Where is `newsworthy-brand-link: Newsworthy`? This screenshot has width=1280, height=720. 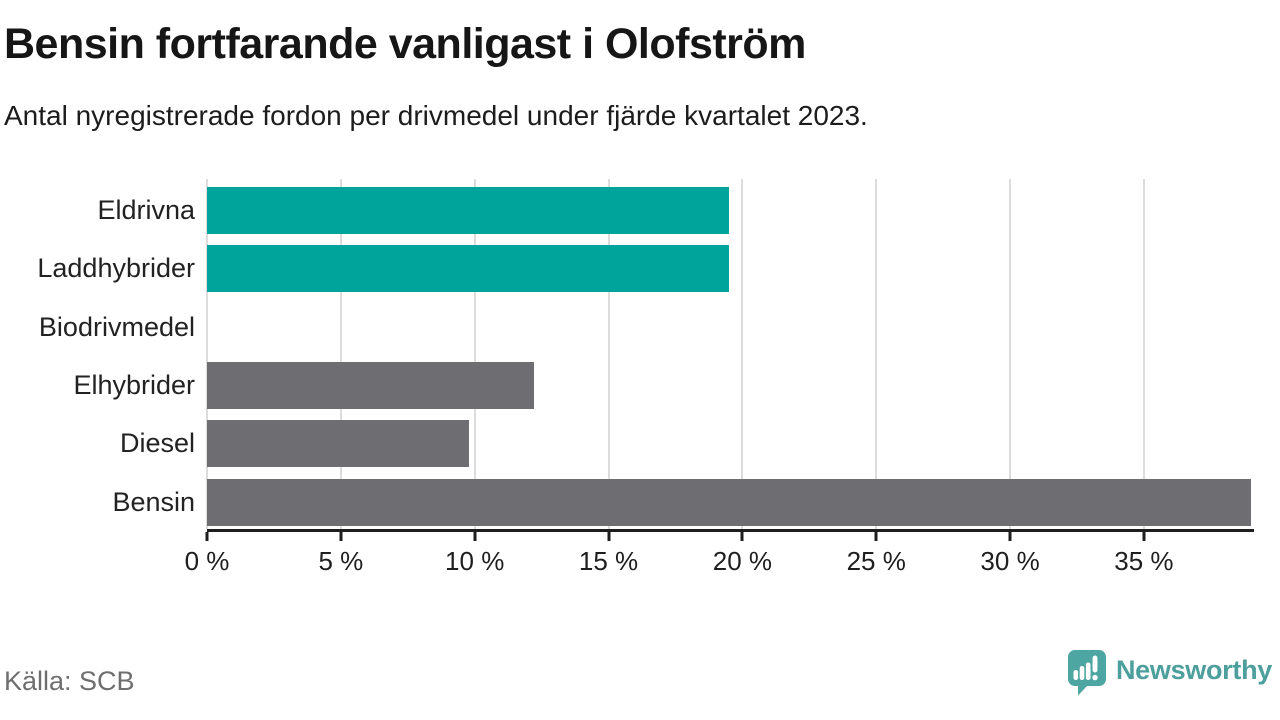
newsworthy-brand-link: Newsworthy is located at coordinates (1169, 674).